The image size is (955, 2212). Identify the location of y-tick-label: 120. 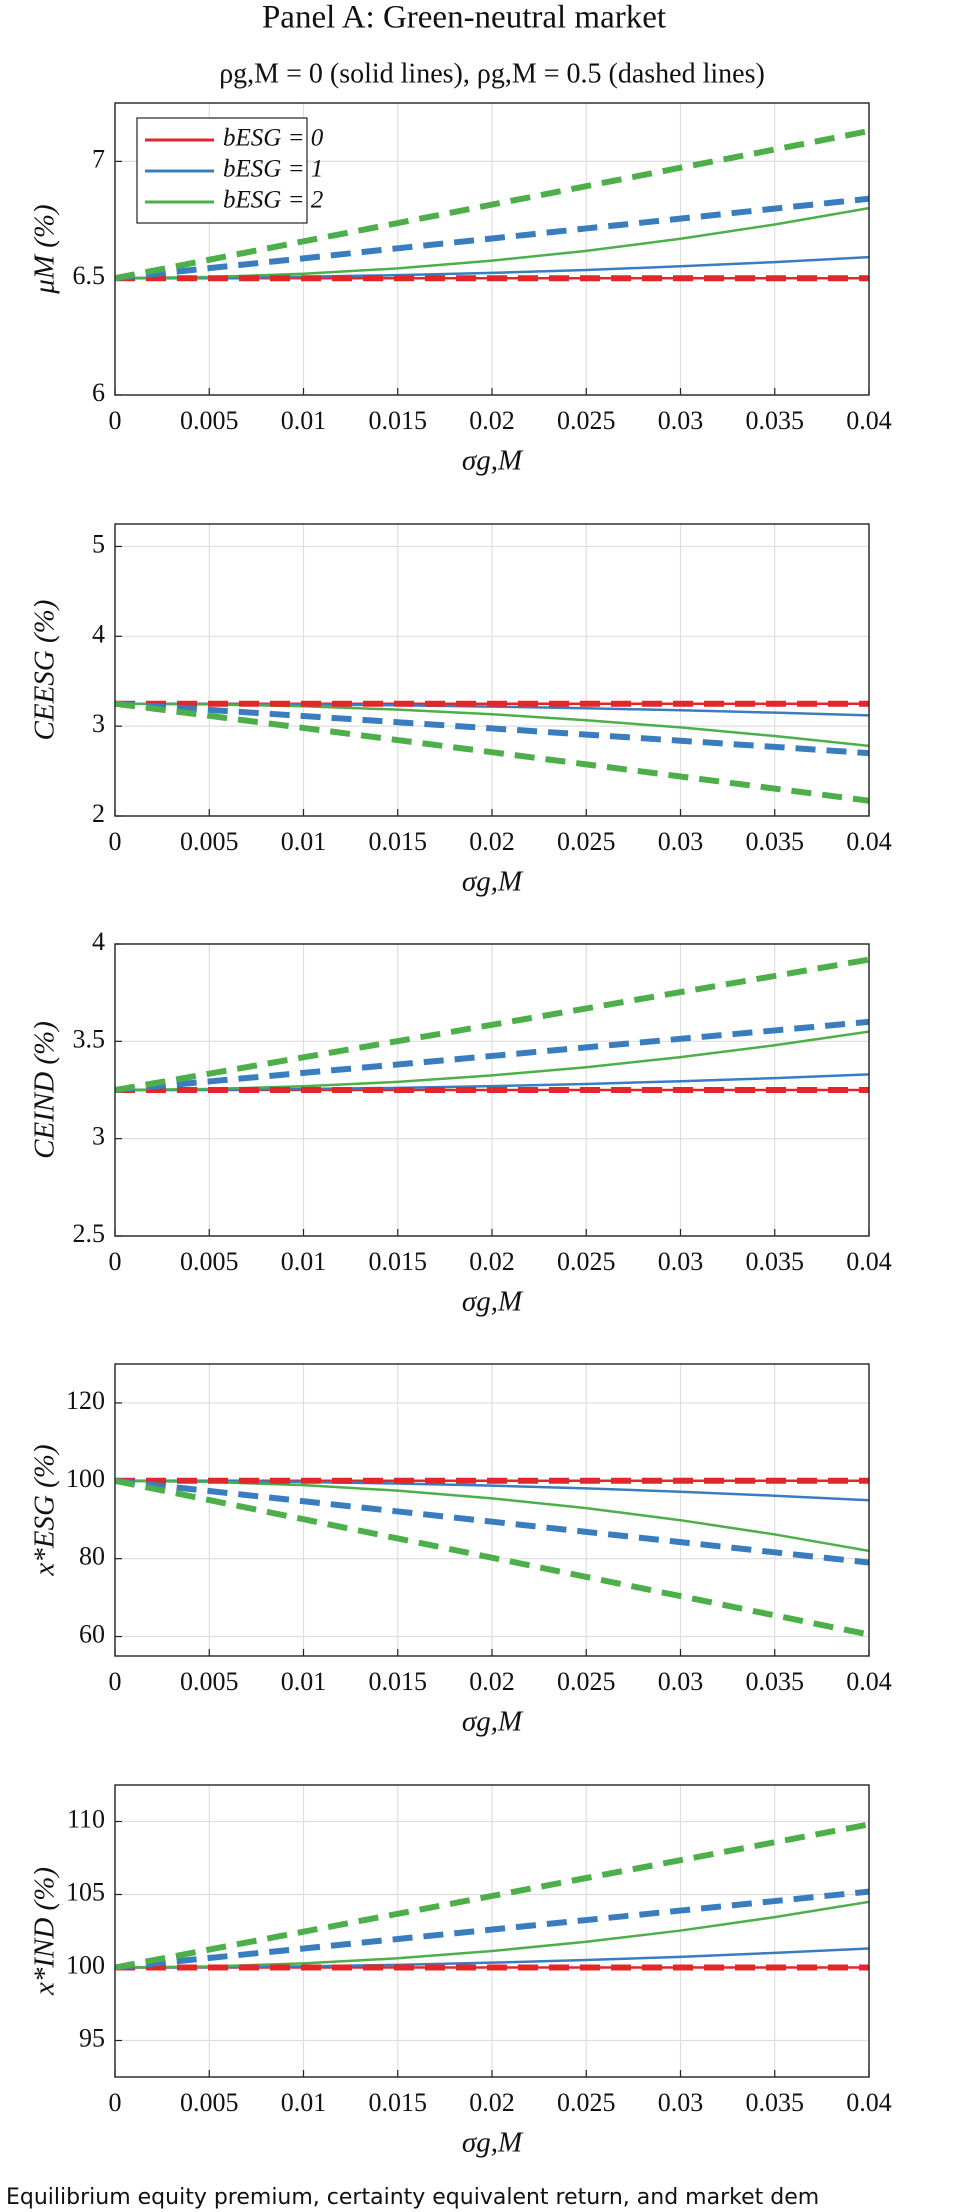
(85, 1400).